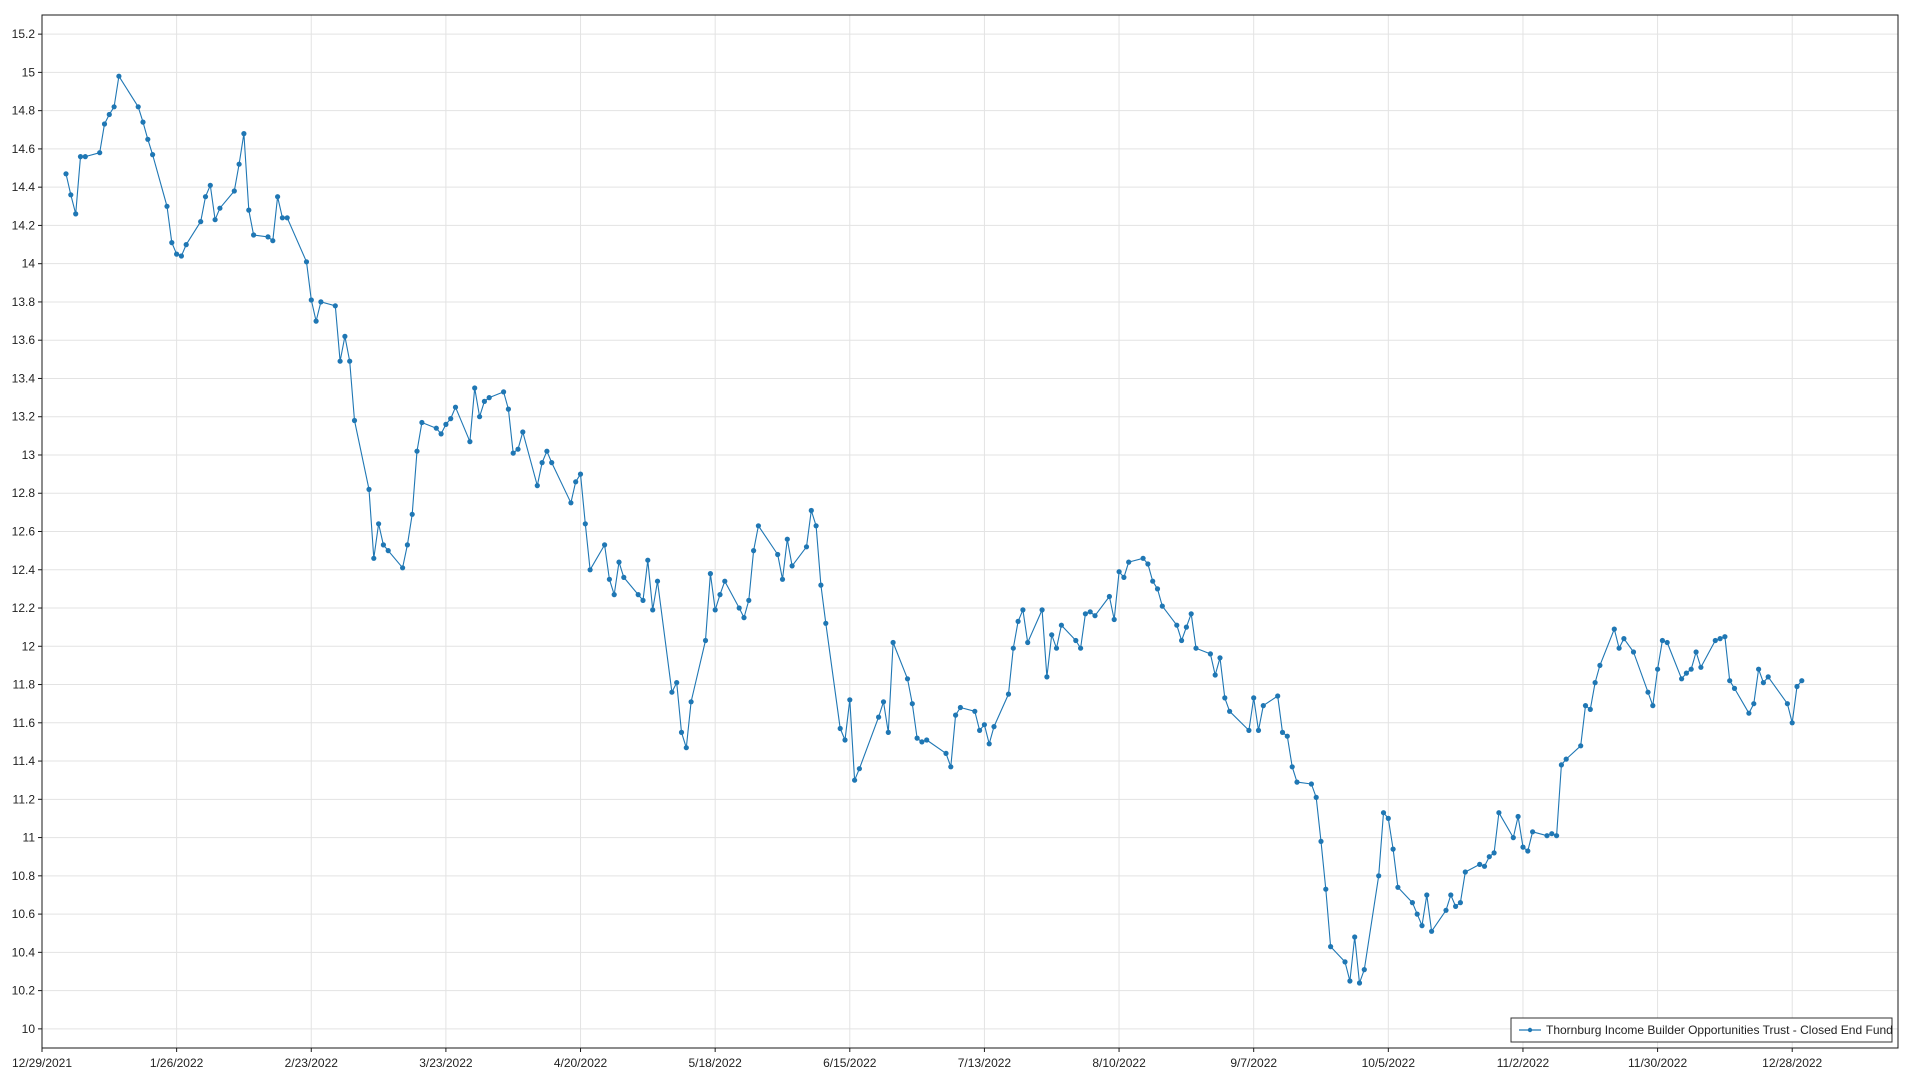 The image size is (1920, 1085). What do you see at coordinates (42, 1063) in the screenshot?
I see `x-tick-label: 12/29/2021` at bounding box center [42, 1063].